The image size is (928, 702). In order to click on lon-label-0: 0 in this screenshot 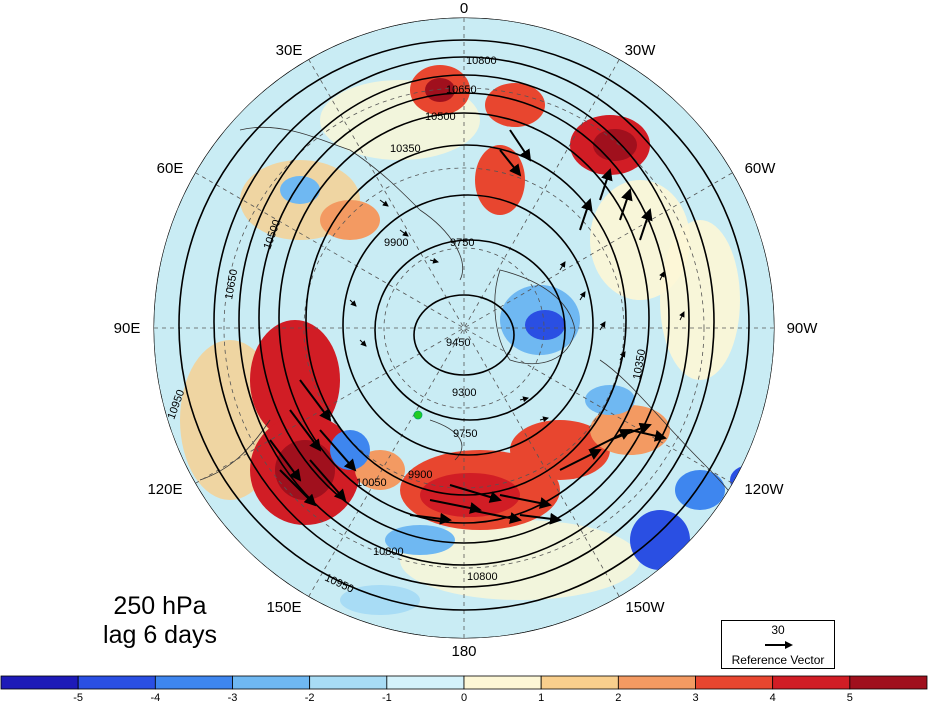, I will do `click(464, 8)`.